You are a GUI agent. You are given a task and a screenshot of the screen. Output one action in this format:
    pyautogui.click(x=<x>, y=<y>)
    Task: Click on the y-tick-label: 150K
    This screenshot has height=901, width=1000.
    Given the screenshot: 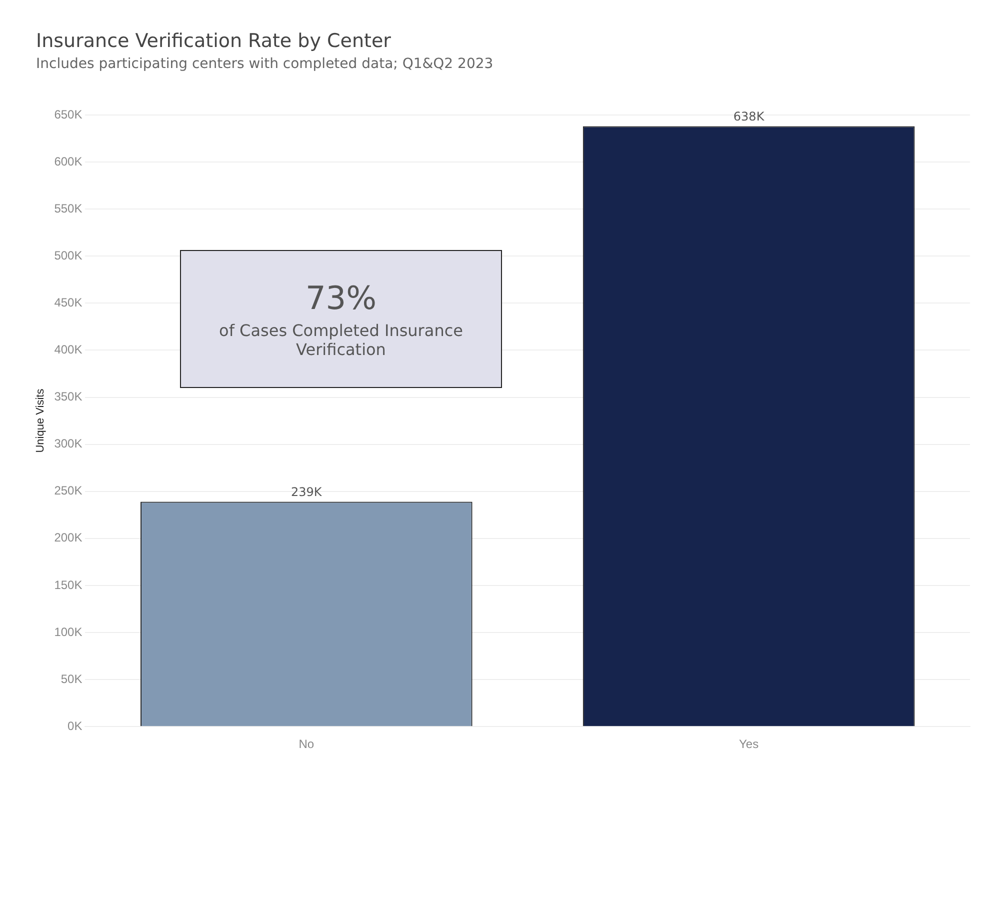 What is the action you would take?
    pyautogui.click(x=68, y=585)
    